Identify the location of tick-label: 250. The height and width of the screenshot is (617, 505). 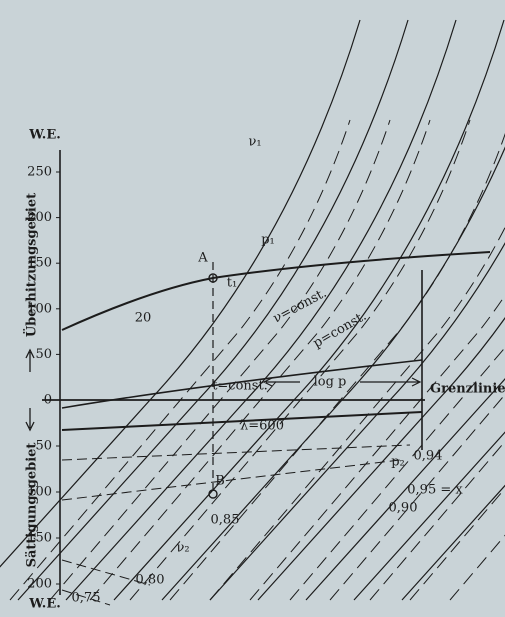
(39, 172).